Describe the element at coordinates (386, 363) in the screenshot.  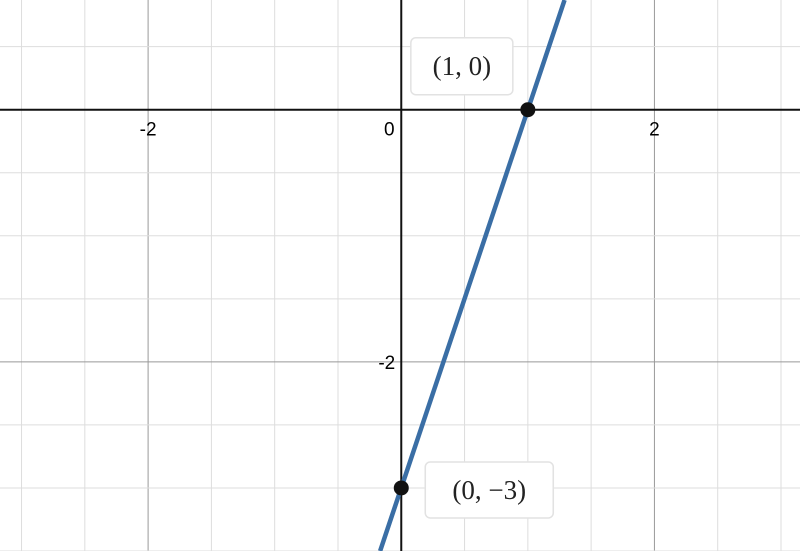
I see `y-tick-label: -2` at that location.